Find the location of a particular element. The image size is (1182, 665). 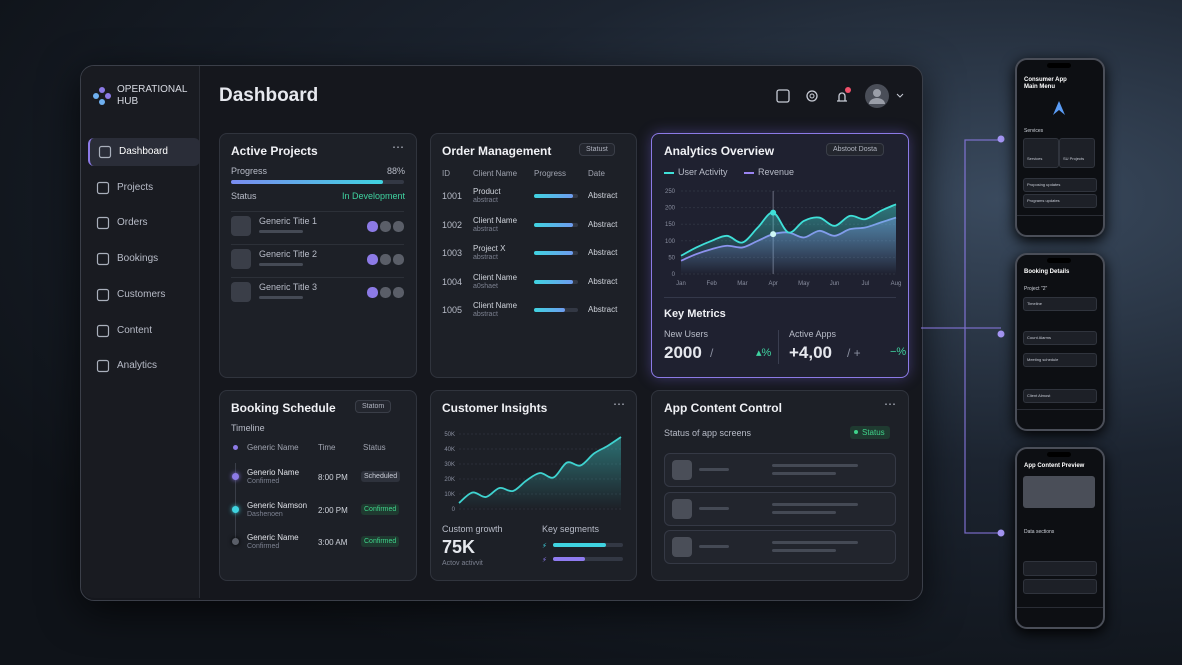

phone-row-label: Programs updates is located at coordinates (1043, 200).